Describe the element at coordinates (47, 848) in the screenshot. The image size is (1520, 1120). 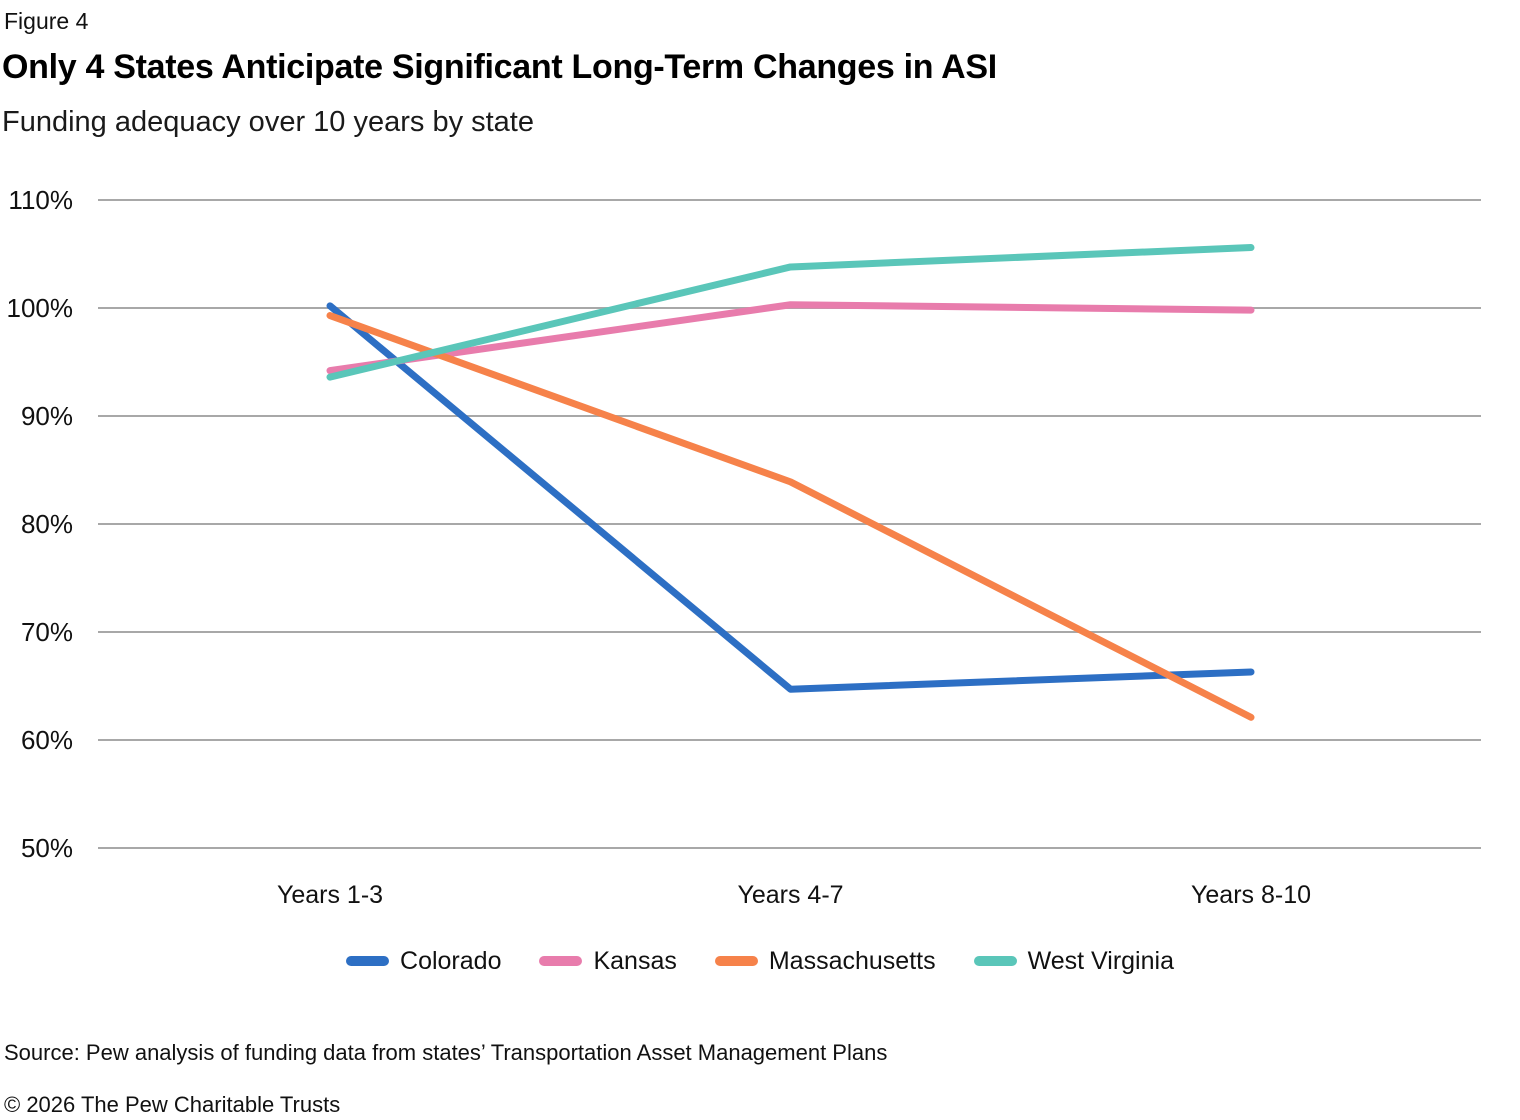
I see `y-axis-tick-label: 50%` at that location.